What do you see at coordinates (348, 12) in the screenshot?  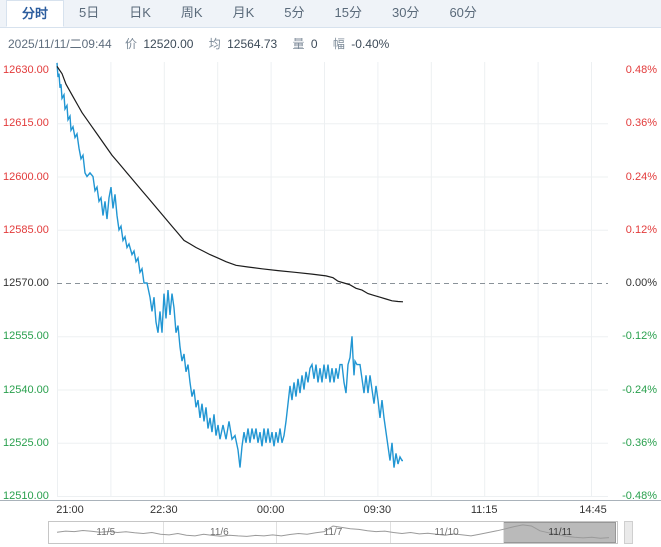 I see `tab-period-6: 15分` at bounding box center [348, 12].